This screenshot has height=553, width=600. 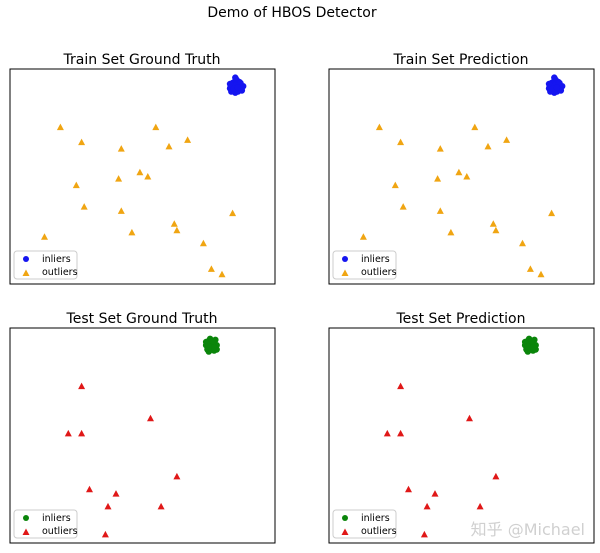 I want to click on figure-suptitle: Demo of HBOS Detector, so click(x=291, y=13).